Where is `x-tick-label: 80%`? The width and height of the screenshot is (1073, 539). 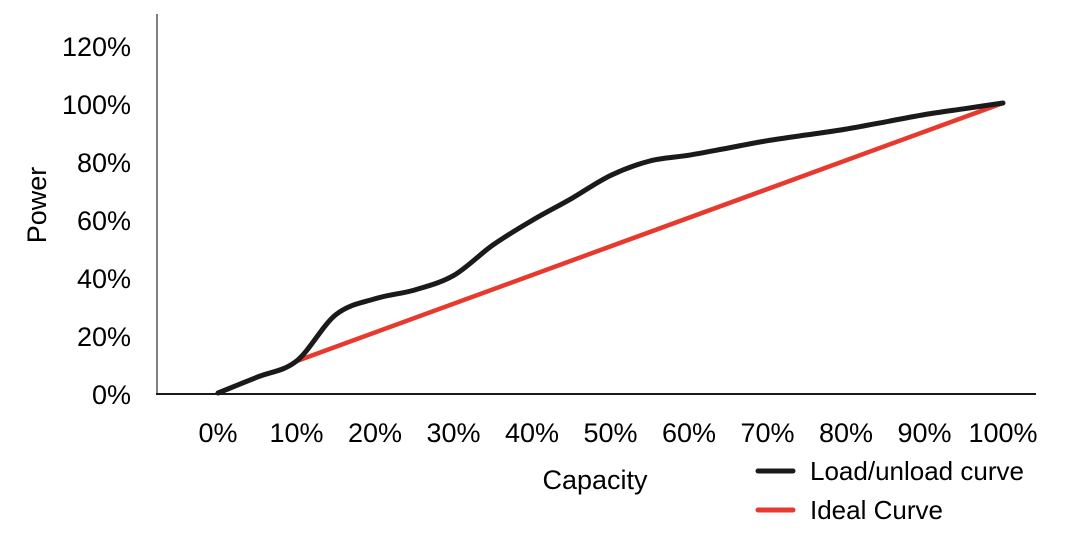
x-tick-label: 80% is located at coordinates (846, 433).